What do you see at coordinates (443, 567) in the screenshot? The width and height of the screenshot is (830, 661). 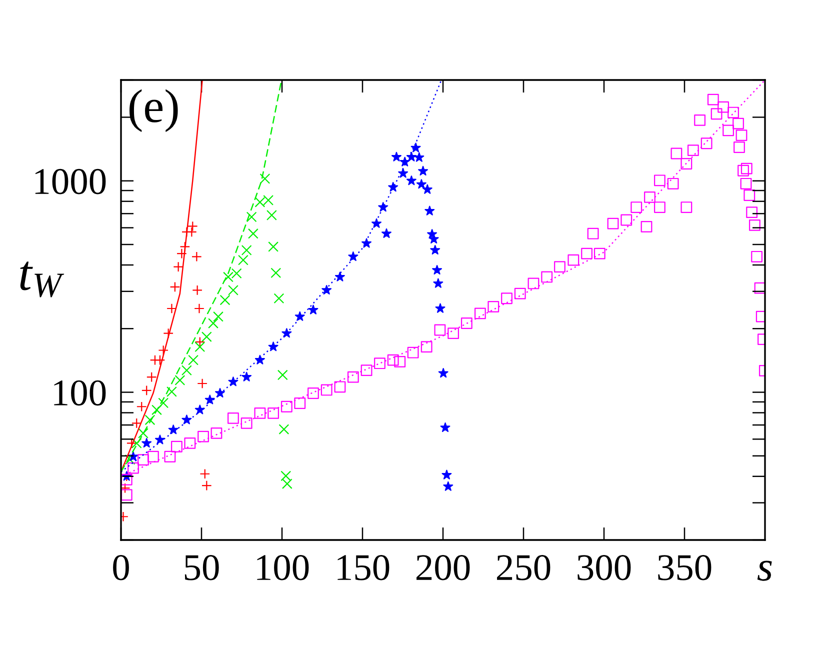 I see `x-tick-label: 200` at bounding box center [443, 567].